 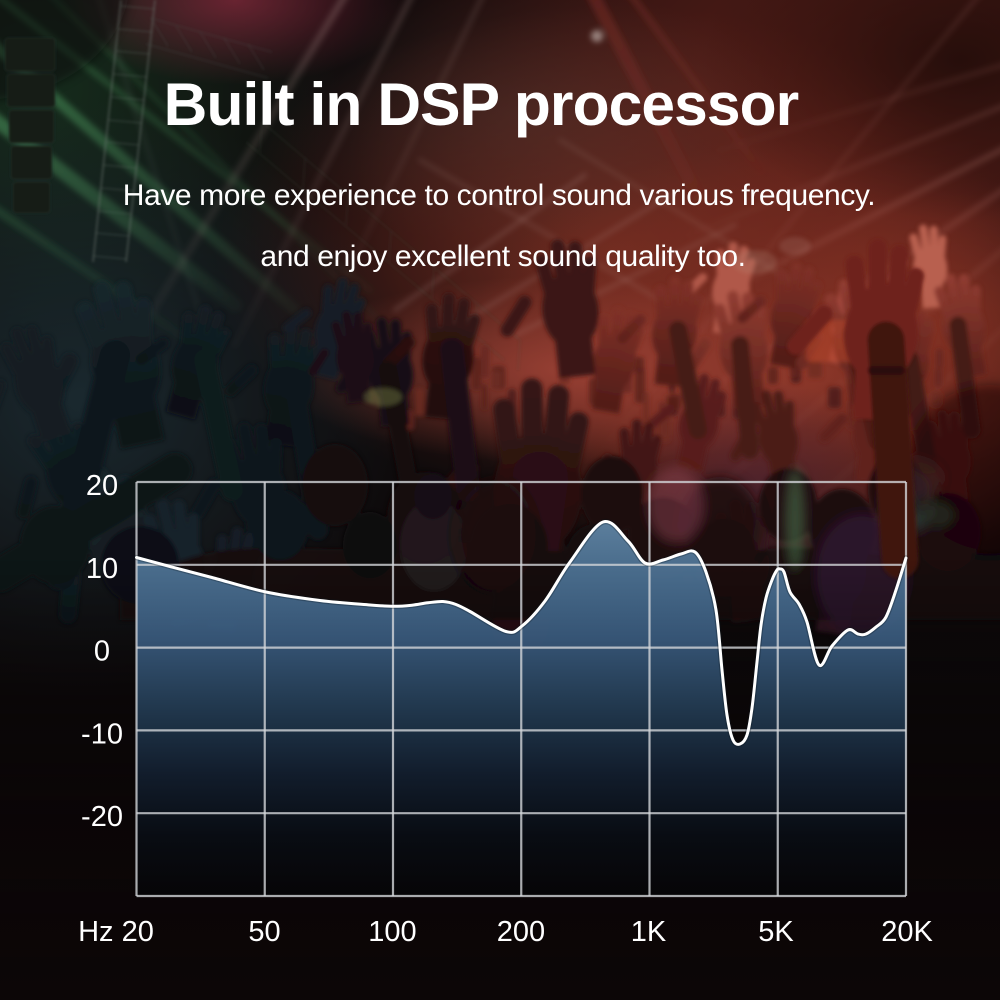 What do you see at coordinates (116, 932) in the screenshot?
I see `svg-text: Hz 20` at bounding box center [116, 932].